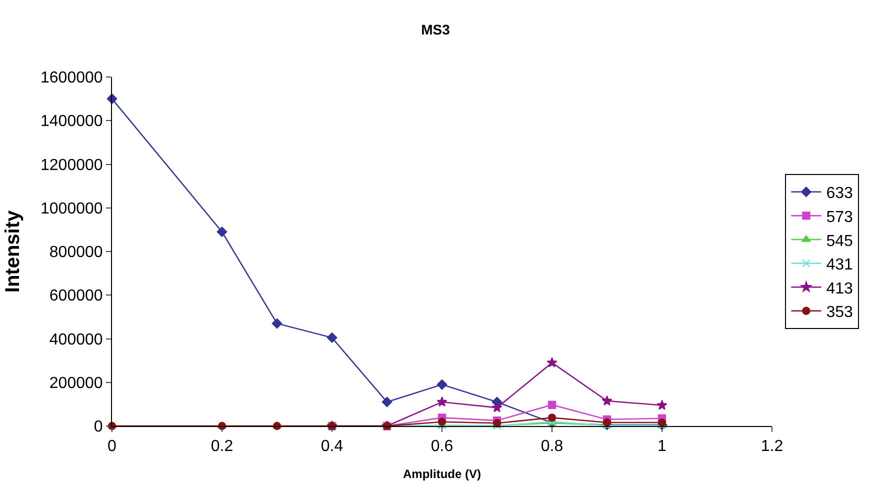  Describe the element at coordinates (772, 447) in the screenshot. I see `x-tick-label: 1.2` at that location.